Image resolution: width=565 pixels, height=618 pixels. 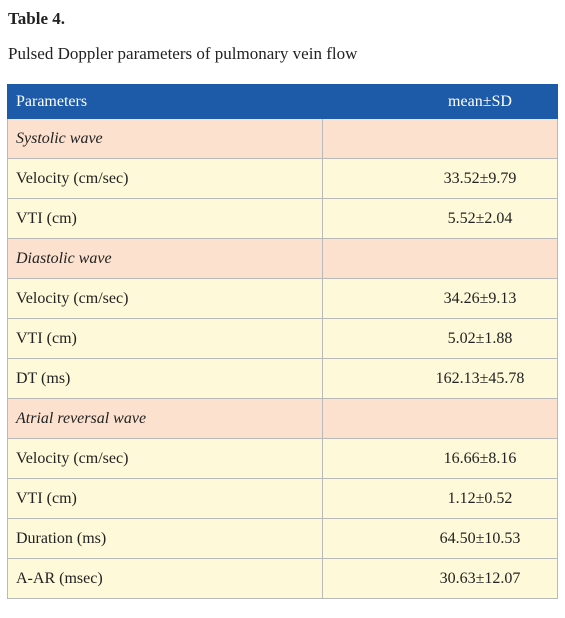 I want to click on data-row: Duration (ms) 64.50±10.53, so click(x=282, y=538).